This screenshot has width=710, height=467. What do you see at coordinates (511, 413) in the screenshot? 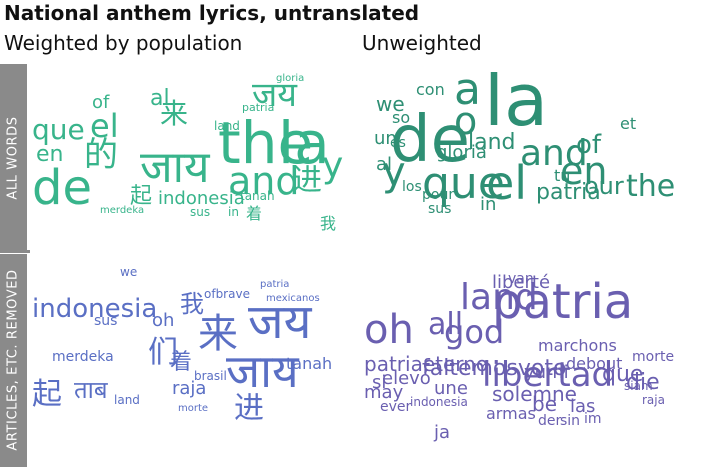
I see `cloud-word: armas` at bounding box center [511, 413].